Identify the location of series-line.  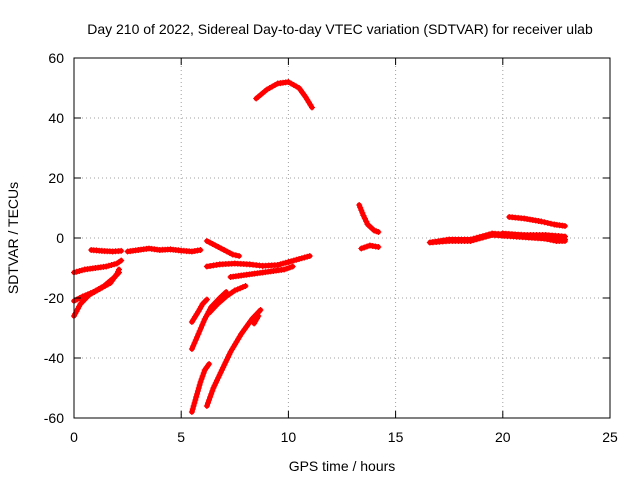
(256, 319).